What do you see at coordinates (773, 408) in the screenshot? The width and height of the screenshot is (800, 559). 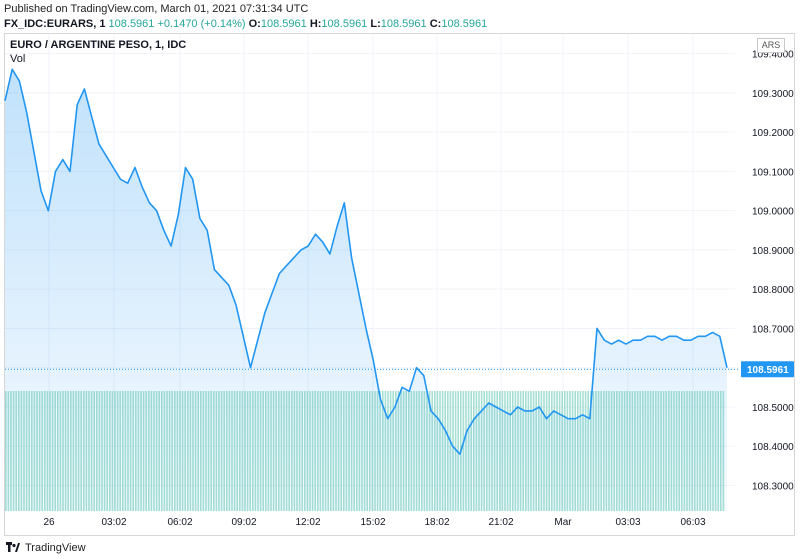 I see `y-tick-label: 108.5000` at bounding box center [773, 408].